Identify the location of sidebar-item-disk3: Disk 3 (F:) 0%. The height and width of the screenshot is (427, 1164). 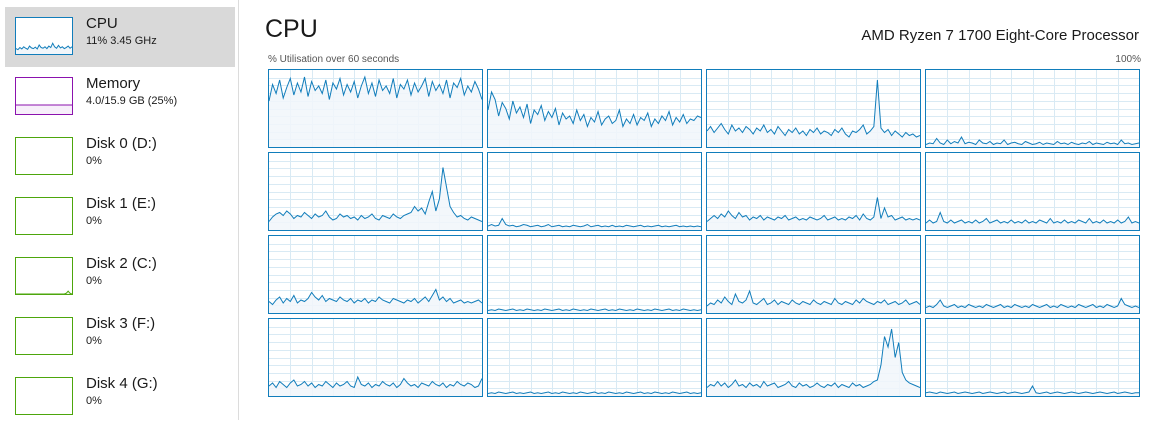
(120, 337).